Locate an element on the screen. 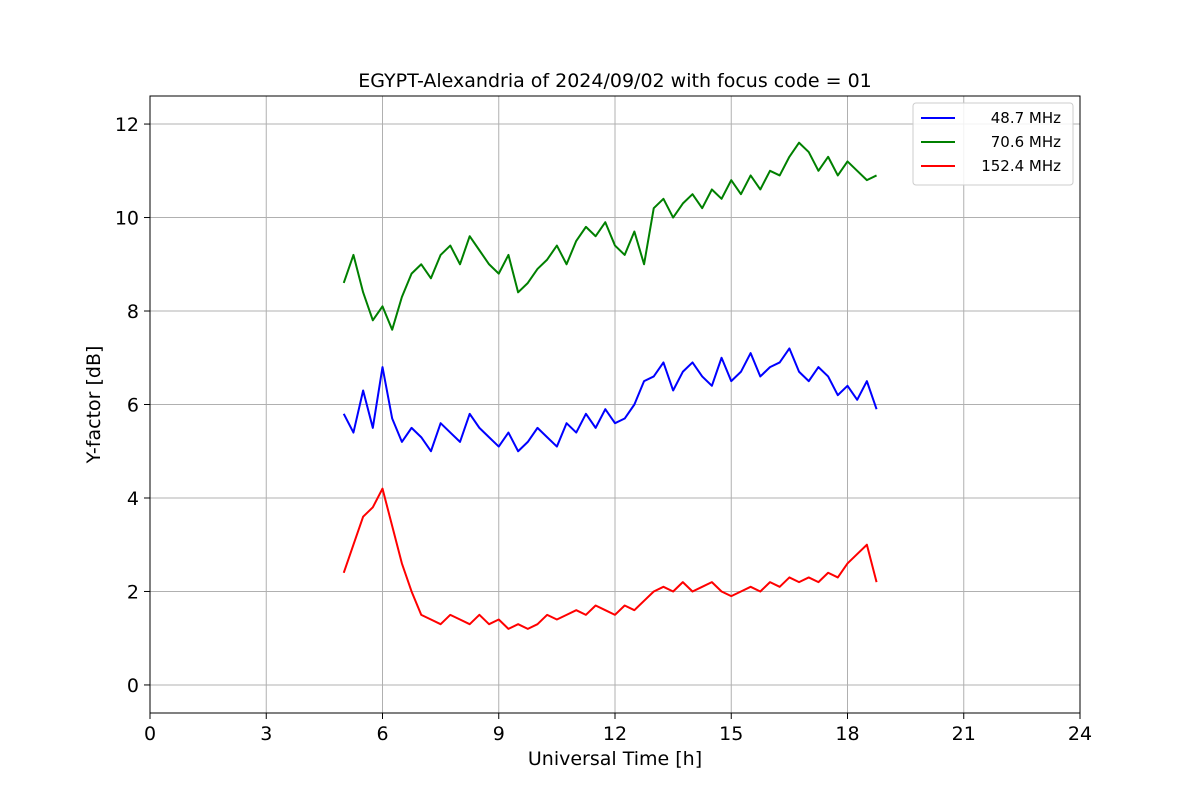 This screenshot has height=800, width=1200. y-tick-label: 6 is located at coordinates (133, 406).